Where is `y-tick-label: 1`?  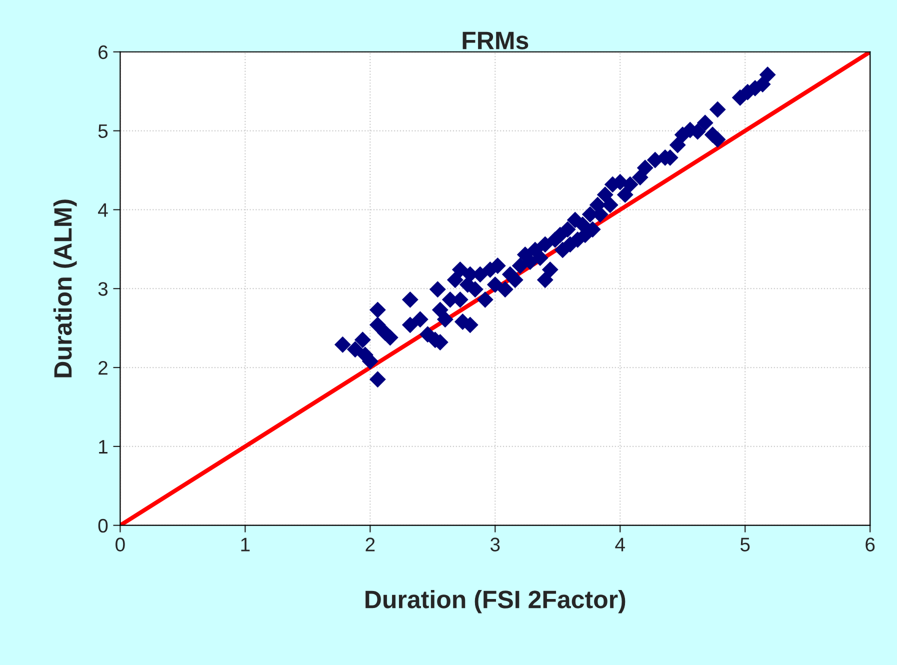 y-tick-label: 1 is located at coordinates (103, 447).